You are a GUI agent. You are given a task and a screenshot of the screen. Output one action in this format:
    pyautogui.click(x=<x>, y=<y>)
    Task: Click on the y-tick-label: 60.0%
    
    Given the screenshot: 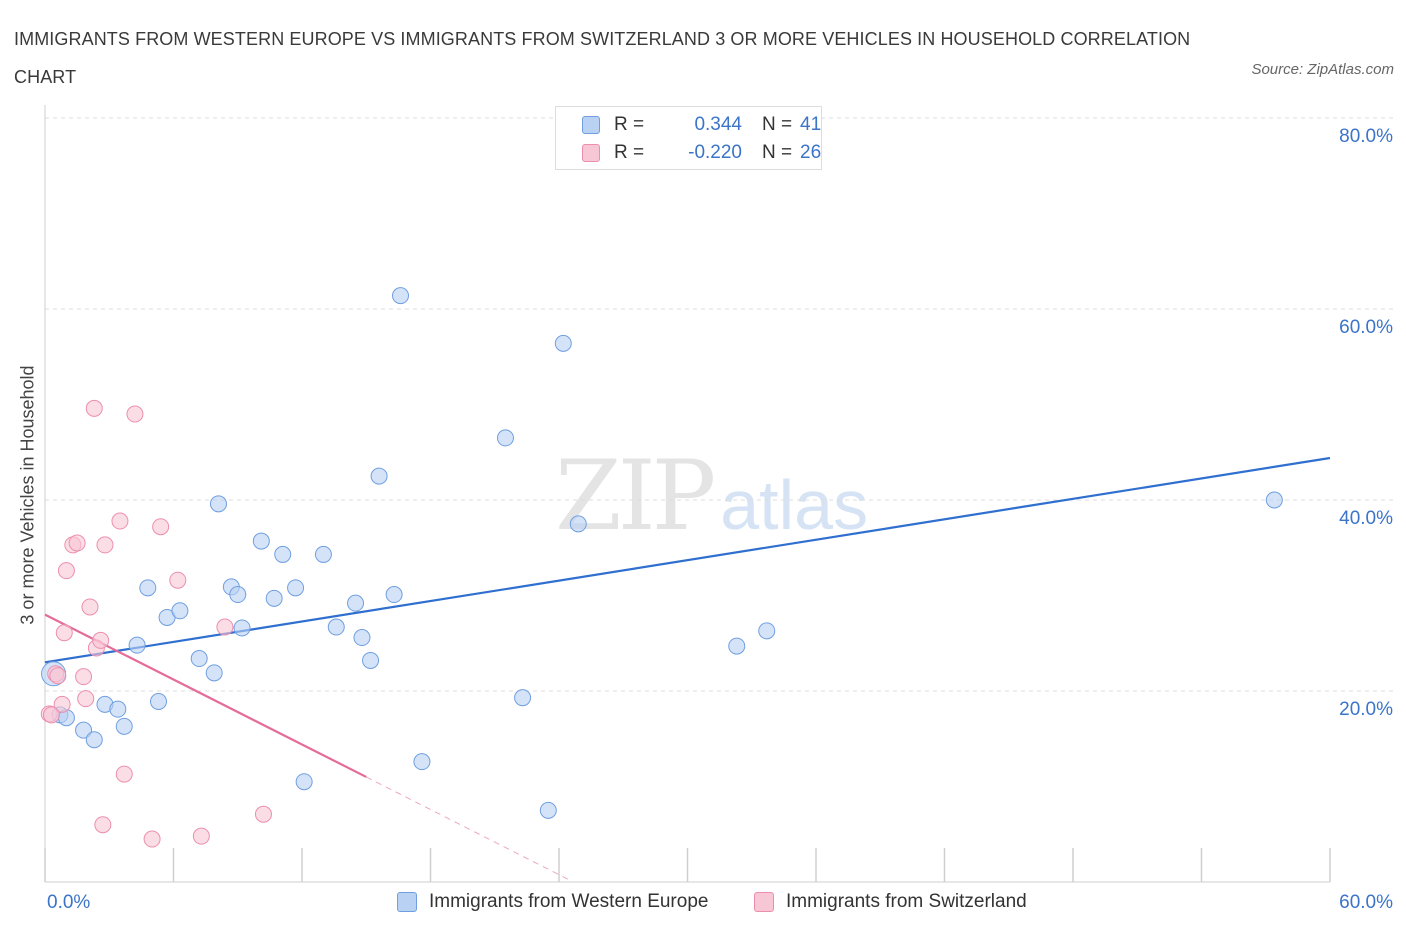 What is the action you would take?
    pyautogui.click(x=1366, y=327)
    